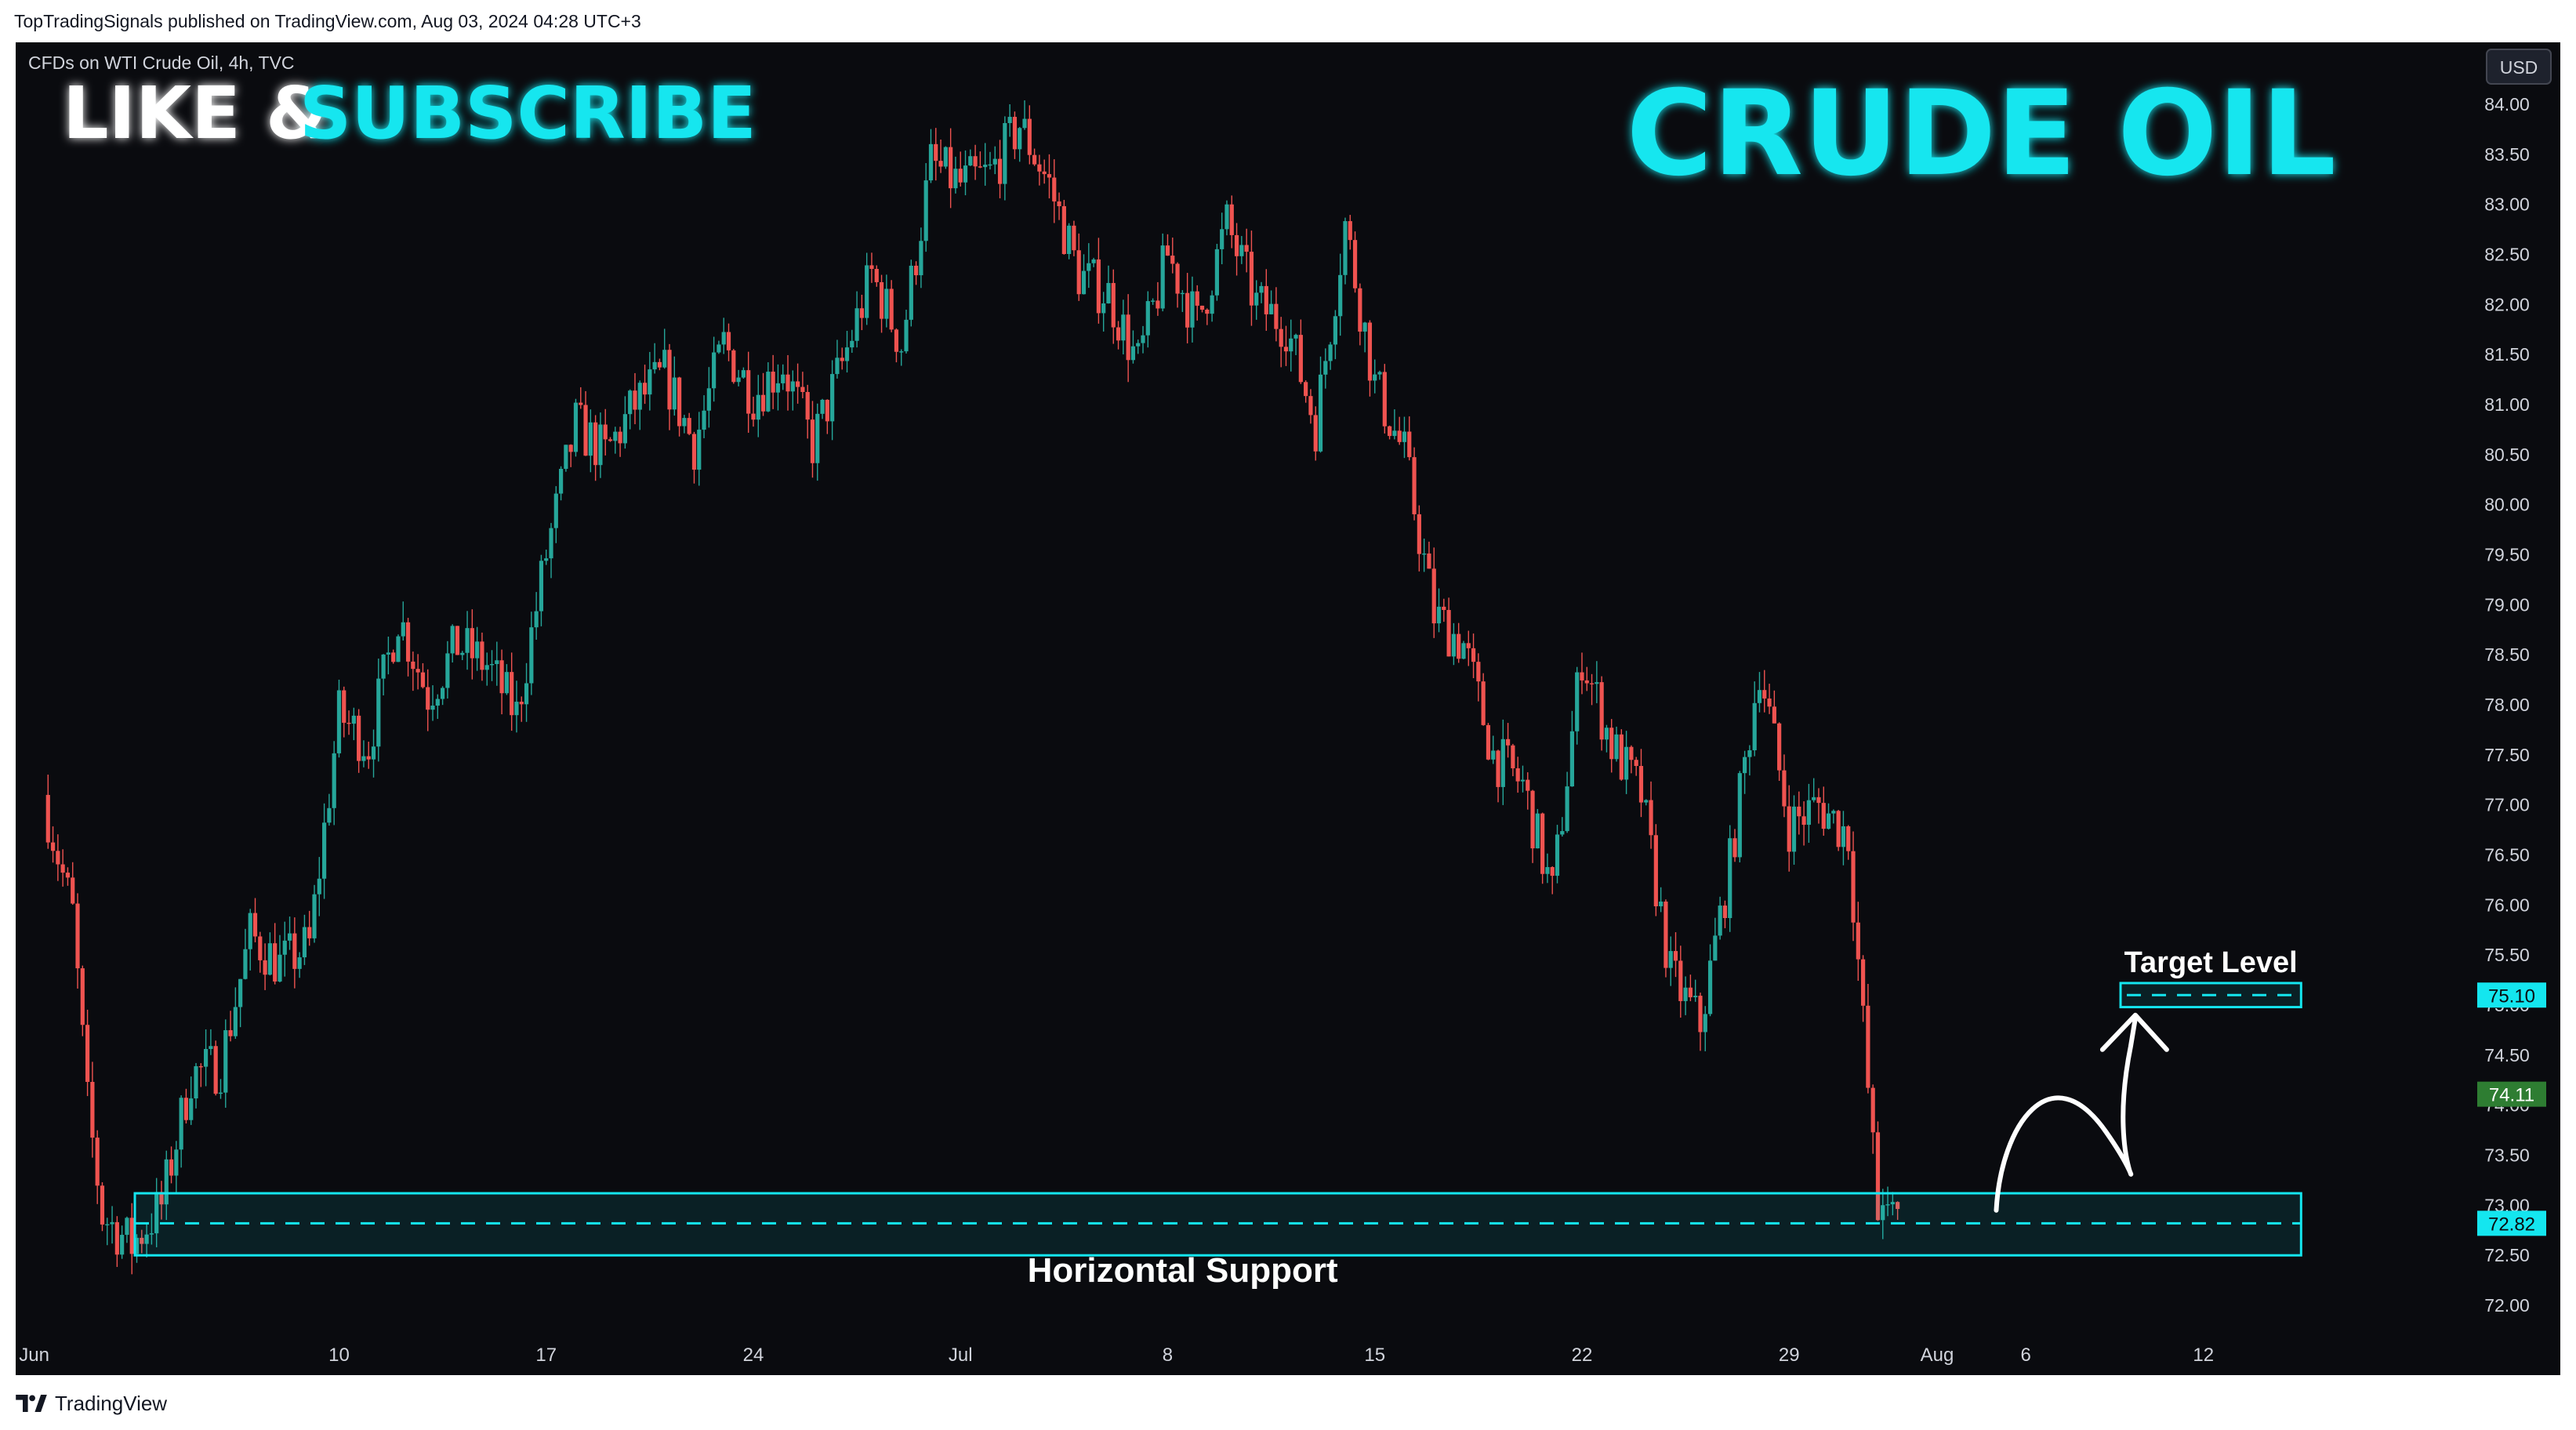 This screenshot has width=2576, height=1430. What do you see at coordinates (410, 113) in the screenshot?
I see `promo-banner: LIKE &SUBSCRIBE` at bounding box center [410, 113].